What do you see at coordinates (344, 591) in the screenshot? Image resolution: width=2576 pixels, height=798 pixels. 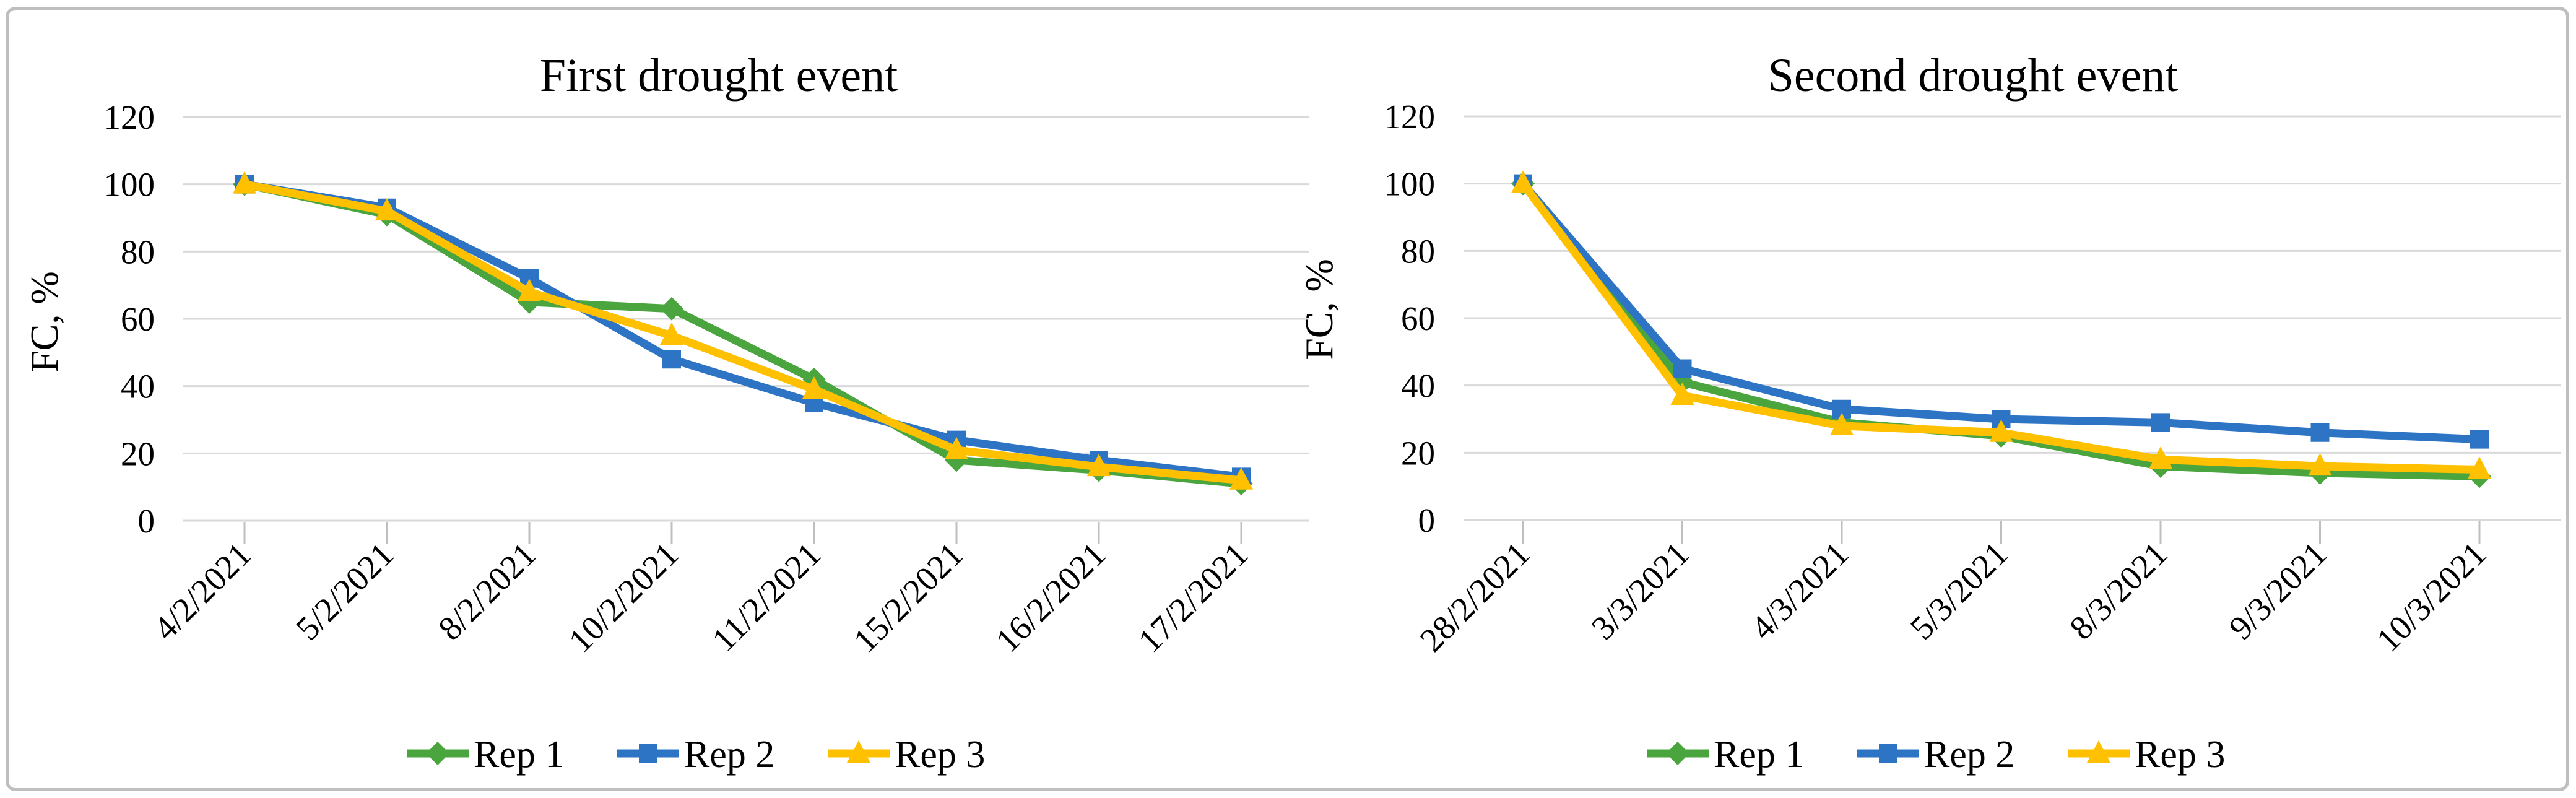 I see `x-tick-label: 5/2/2021` at bounding box center [344, 591].